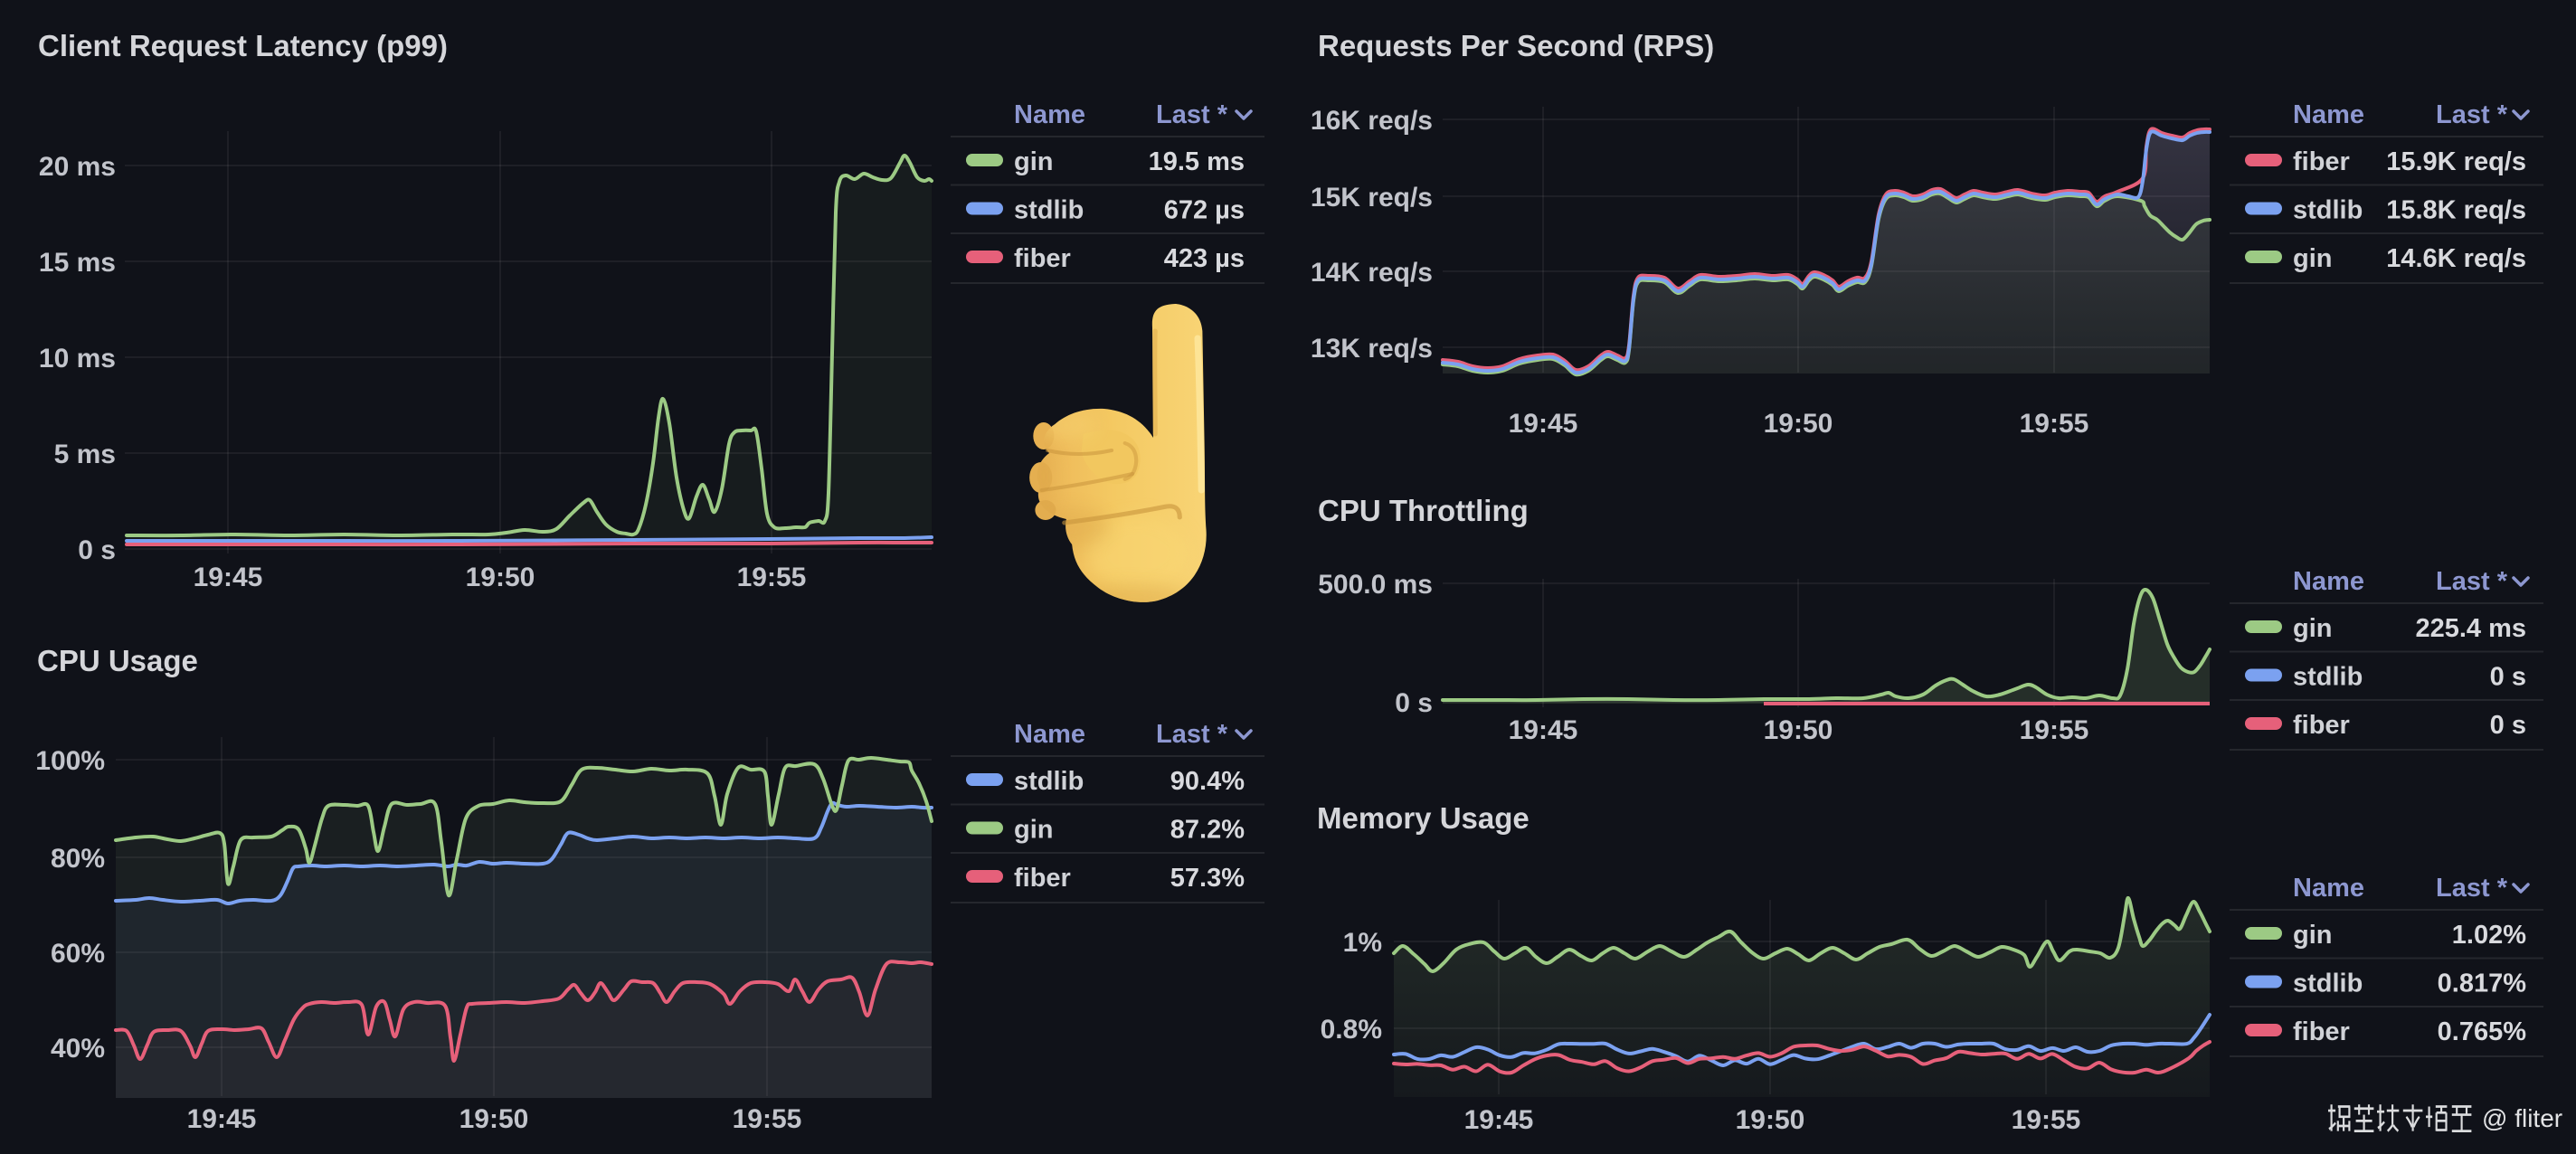  Describe the element at coordinates (1375, 585) in the screenshot. I see `svg-text: 500.0 ms` at that location.